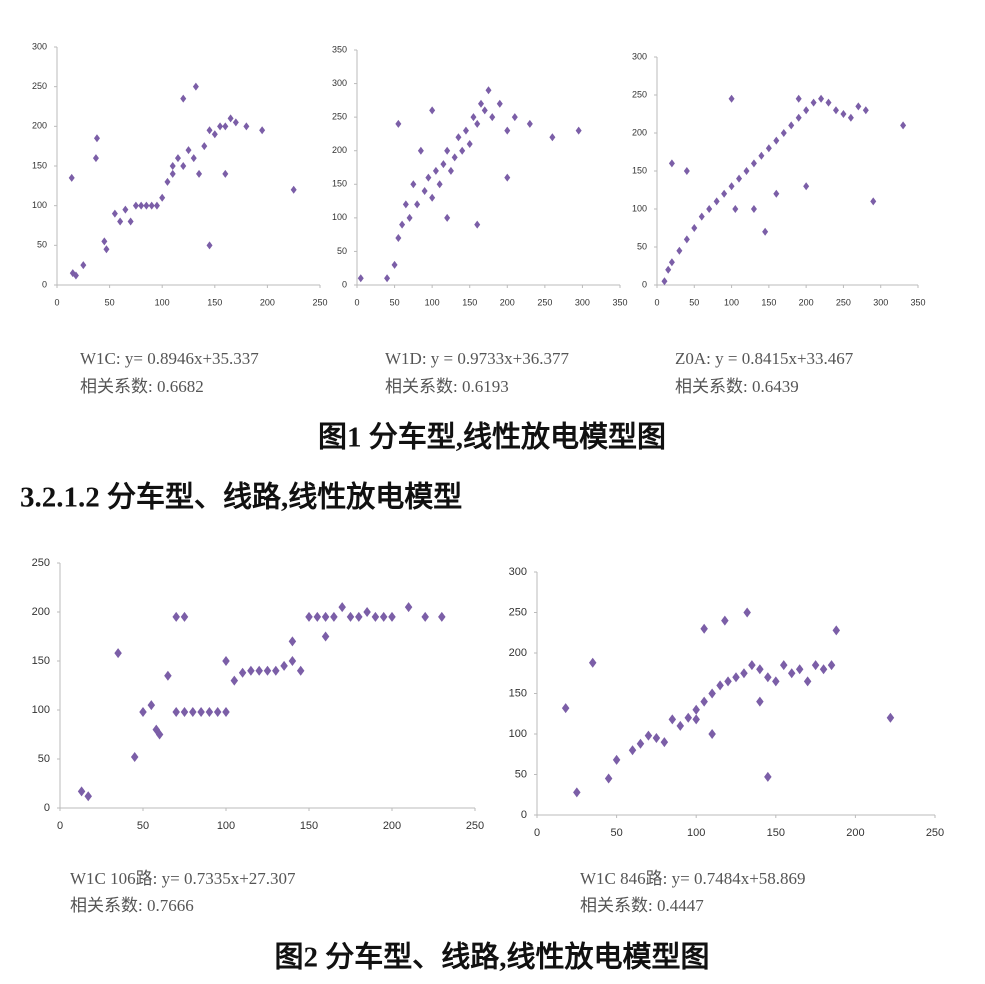 The height and width of the screenshot is (984, 985). What do you see at coordinates (696, 833) in the screenshot?
I see `x-tick-label: 100` at bounding box center [696, 833].